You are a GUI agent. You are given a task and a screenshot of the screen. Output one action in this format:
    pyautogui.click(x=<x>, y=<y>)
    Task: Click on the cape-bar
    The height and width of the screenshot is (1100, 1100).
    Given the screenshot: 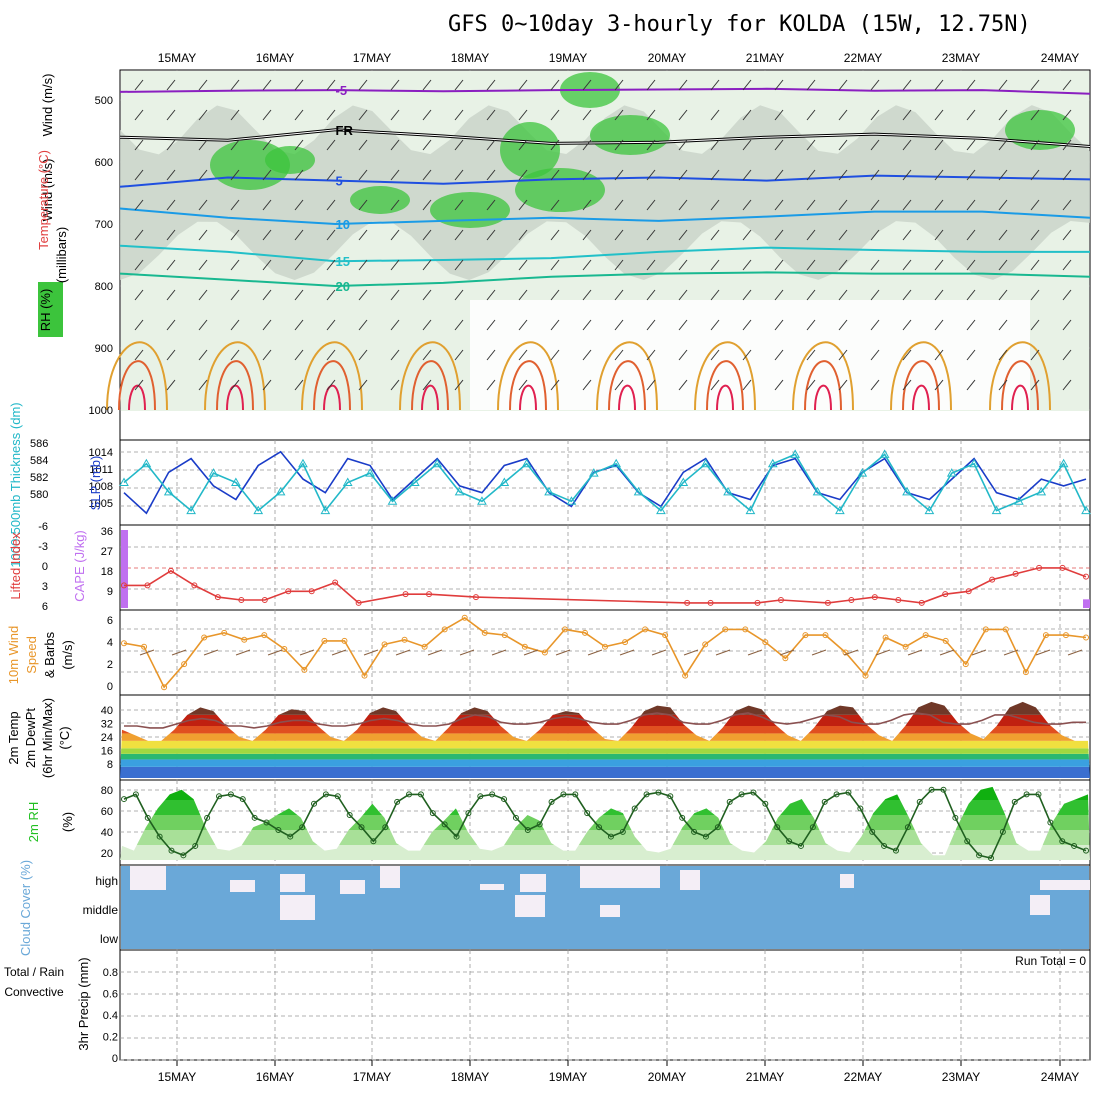 What is the action you would take?
    pyautogui.click(x=1086, y=603)
    